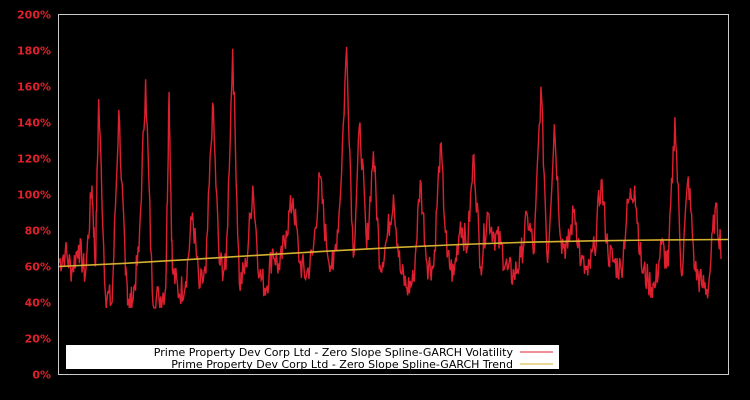  What do you see at coordinates (34, 123) in the screenshot?
I see `y-tick-label: 140%` at bounding box center [34, 123].